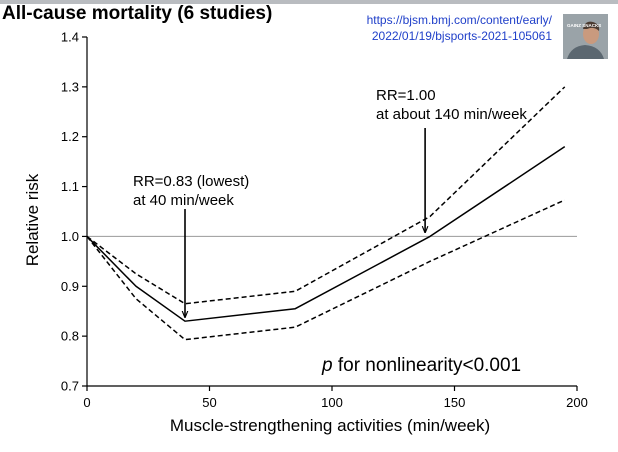  I want to click on nonlinearity-note: p for nonlinearity<0.001, so click(421, 366).